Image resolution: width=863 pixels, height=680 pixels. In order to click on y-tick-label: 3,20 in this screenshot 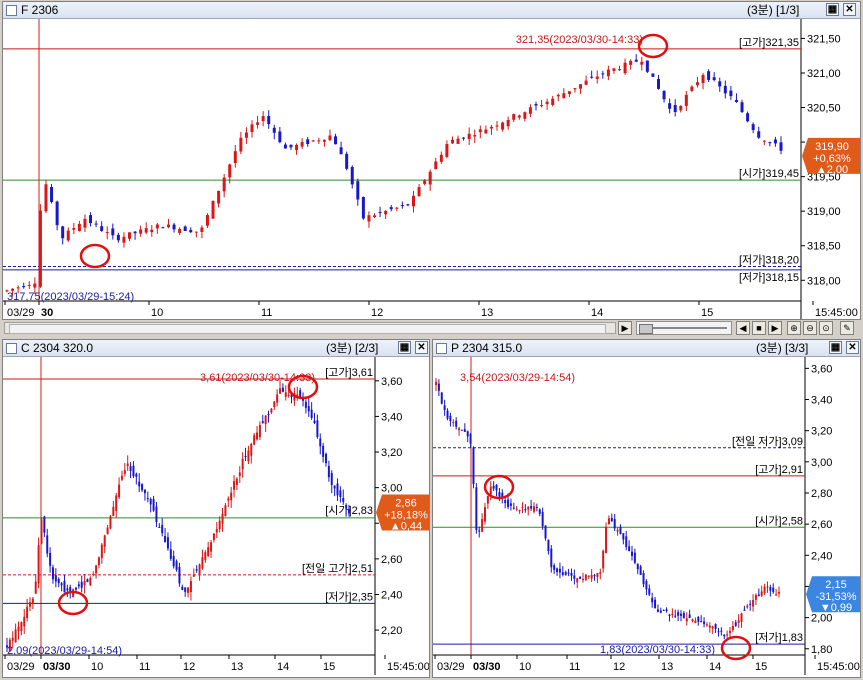, I will do `click(821, 432)`.